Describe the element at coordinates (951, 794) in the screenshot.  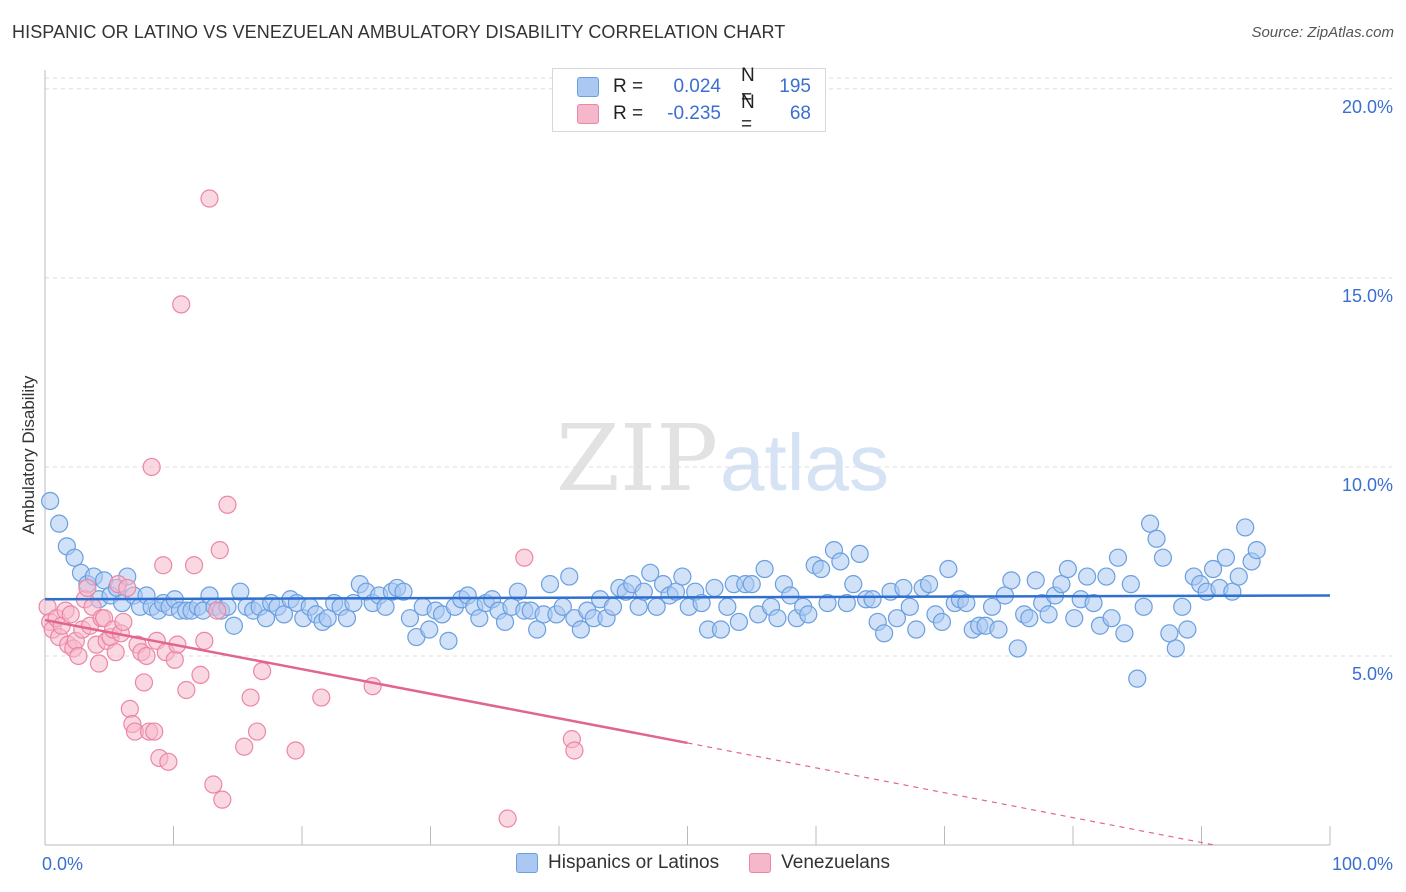
I see `trend-line-venezuelans-extrapolated` at that location.